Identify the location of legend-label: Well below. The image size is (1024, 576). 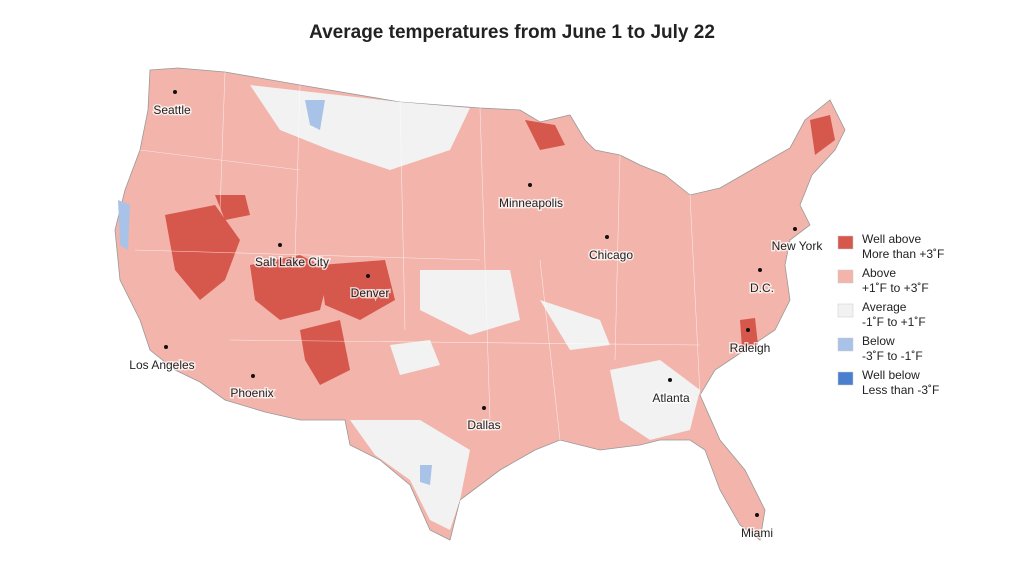
(891, 375).